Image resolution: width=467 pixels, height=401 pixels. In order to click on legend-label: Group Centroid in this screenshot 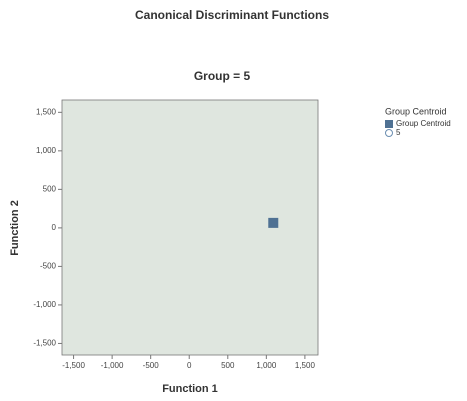, I will do `click(423, 123)`.